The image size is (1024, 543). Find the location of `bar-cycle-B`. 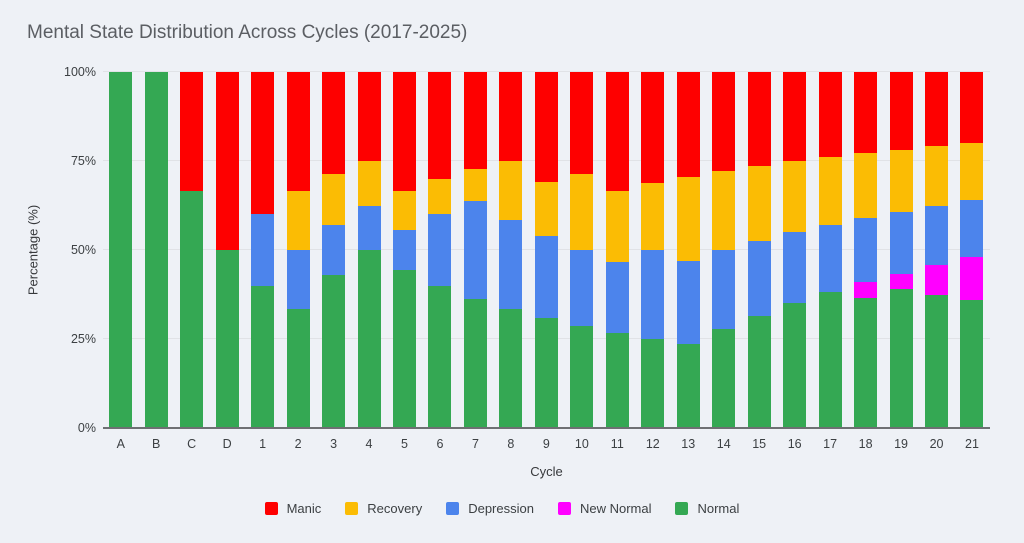

bar-cycle-B is located at coordinates (156, 250).